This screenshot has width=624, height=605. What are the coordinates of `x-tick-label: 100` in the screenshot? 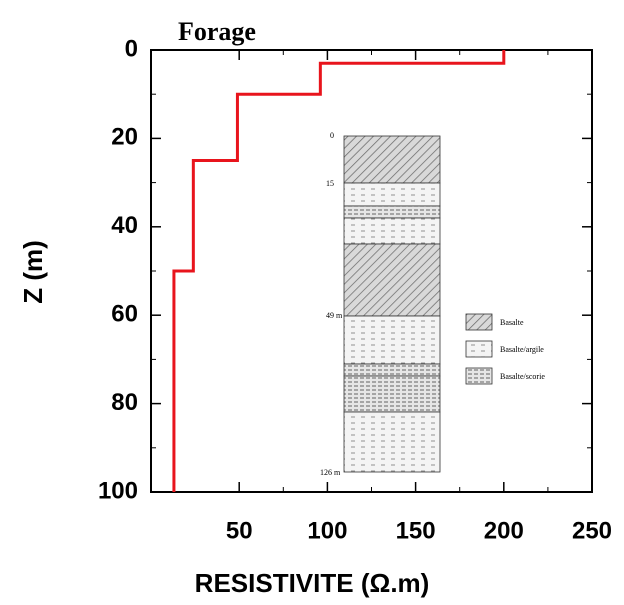 It's located at (327, 530).